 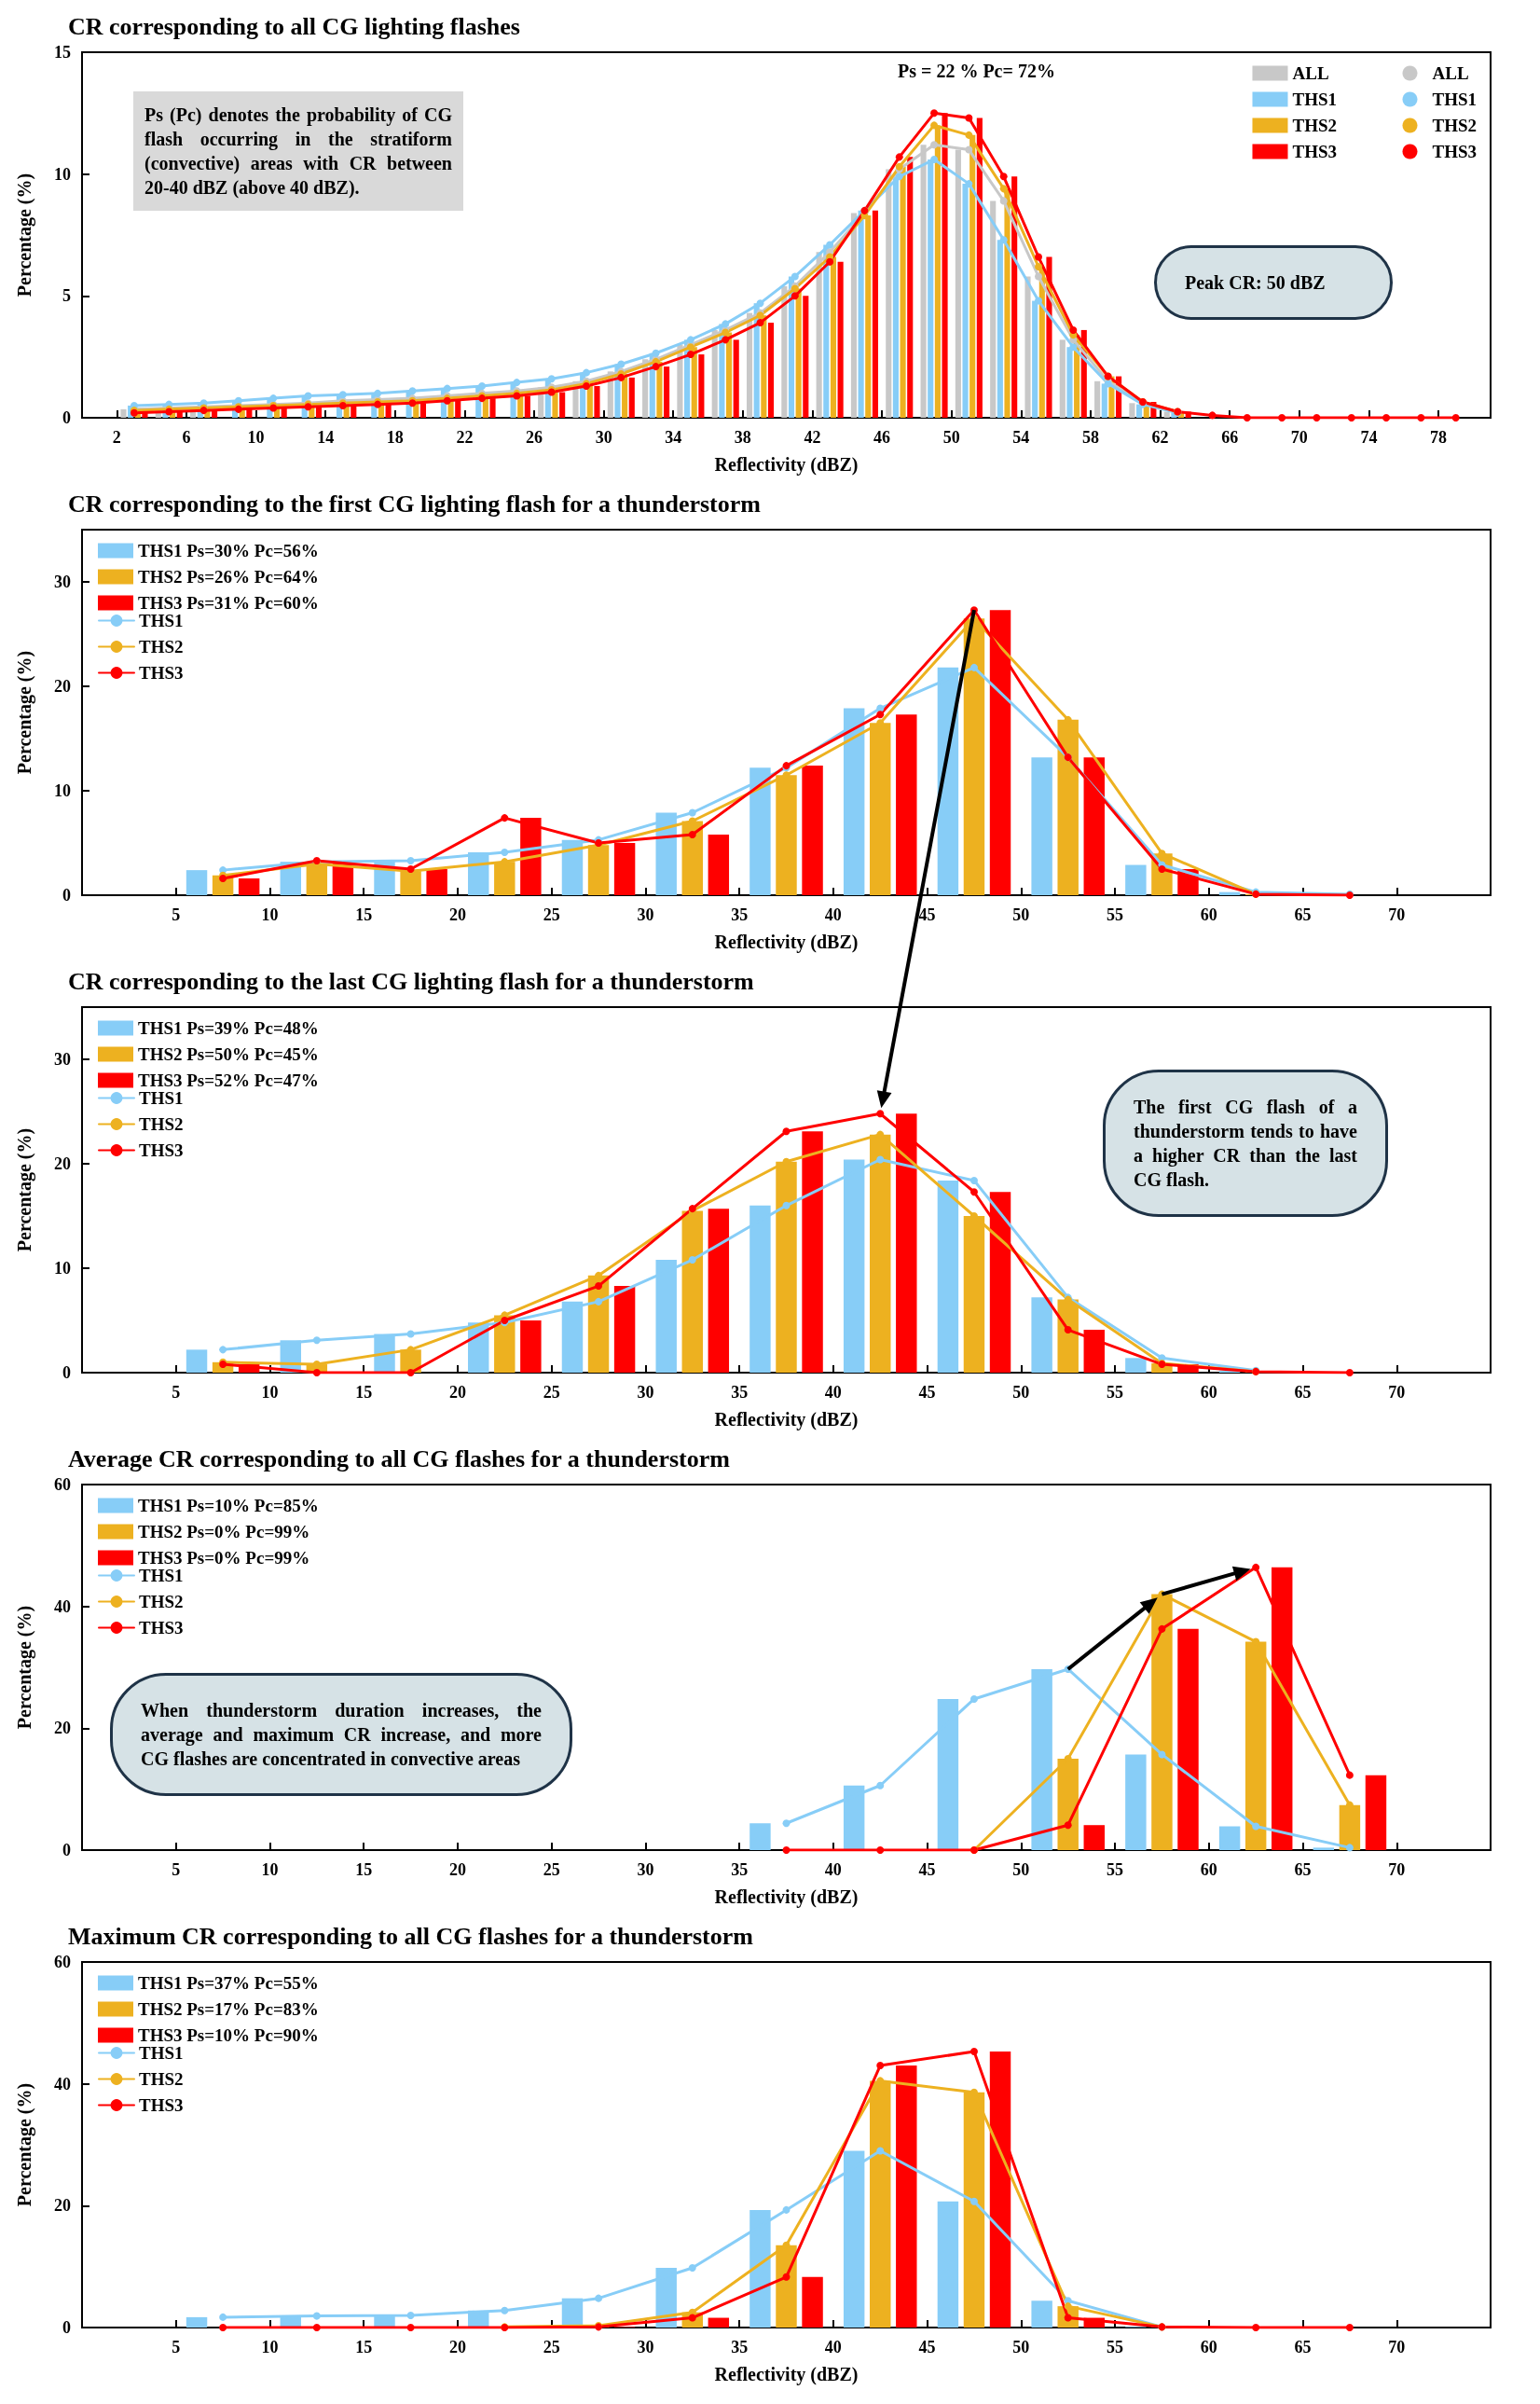 What do you see at coordinates (62, 1962) in the screenshot?
I see `y-tick-label: 60` at bounding box center [62, 1962].